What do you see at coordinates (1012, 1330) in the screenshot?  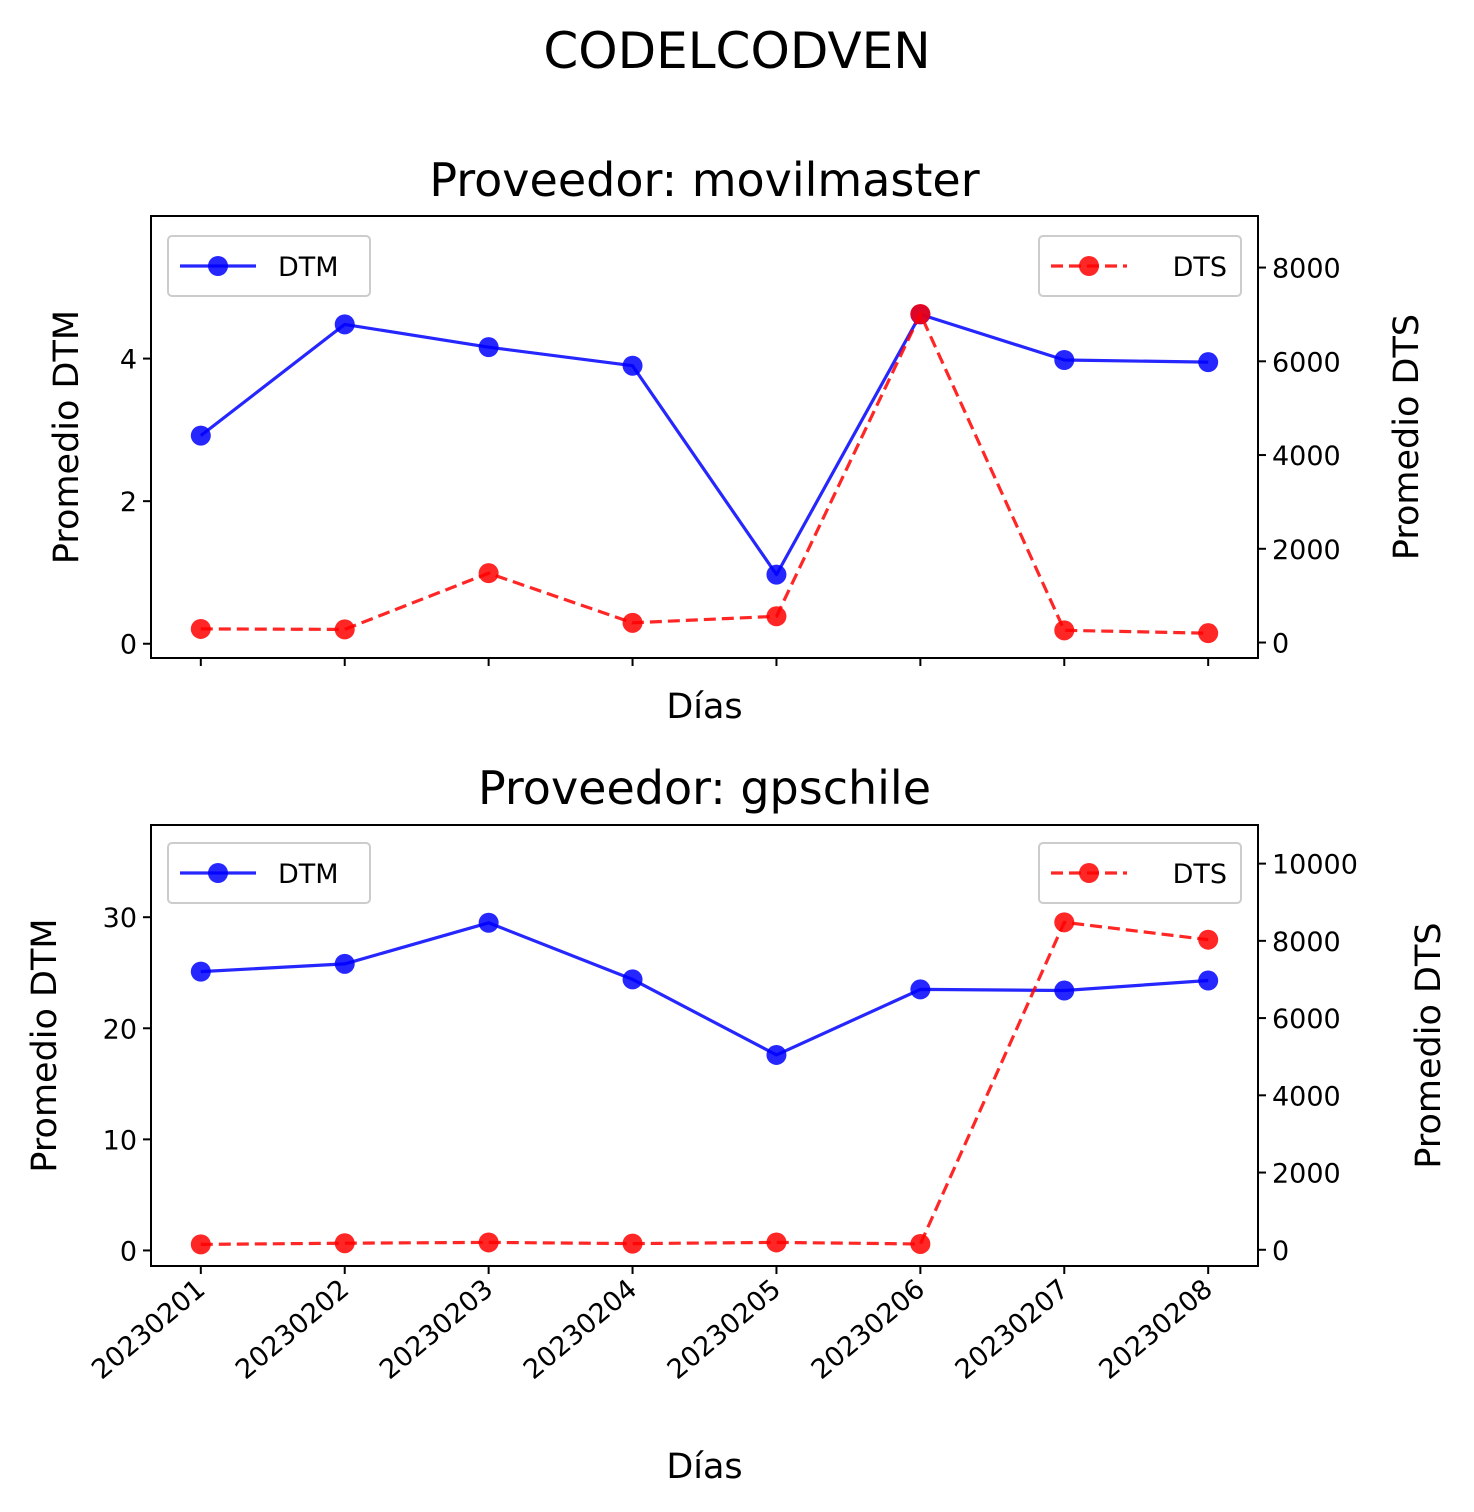 I see `x-tick-label: 20230207` at bounding box center [1012, 1330].